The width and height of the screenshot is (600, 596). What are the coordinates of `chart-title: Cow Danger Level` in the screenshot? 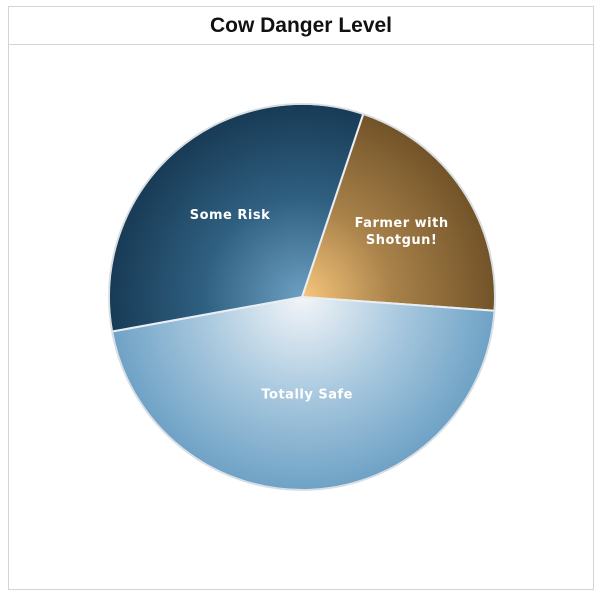 It's located at (301, 25).